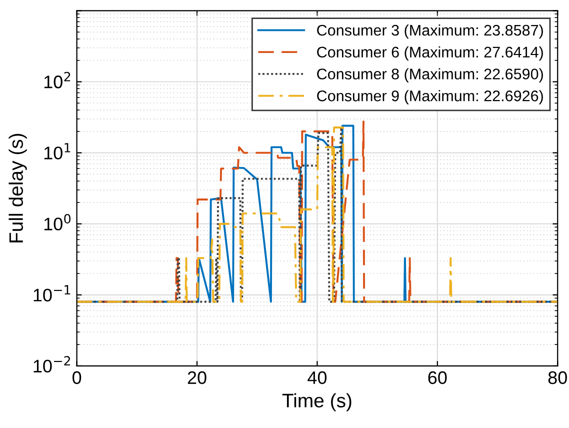 This screenshot has height=428, width=569. What do you see at coordinates (52, 364) in the screenshot?
I see `y-tick-label: 10$^{−2}$` at bounding box center [52, 364].